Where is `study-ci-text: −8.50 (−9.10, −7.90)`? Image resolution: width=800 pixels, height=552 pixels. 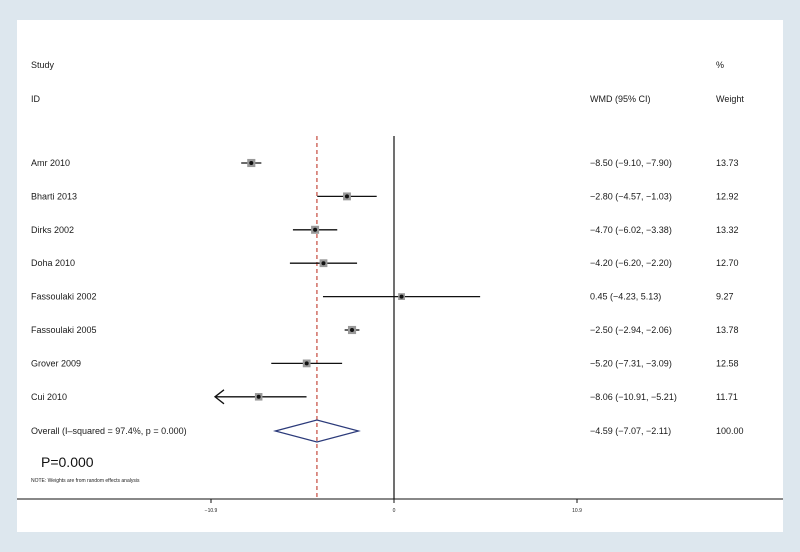
study-ci-text: −8.50 (−9.10, −7.90) is located at coordinates (631, 163).